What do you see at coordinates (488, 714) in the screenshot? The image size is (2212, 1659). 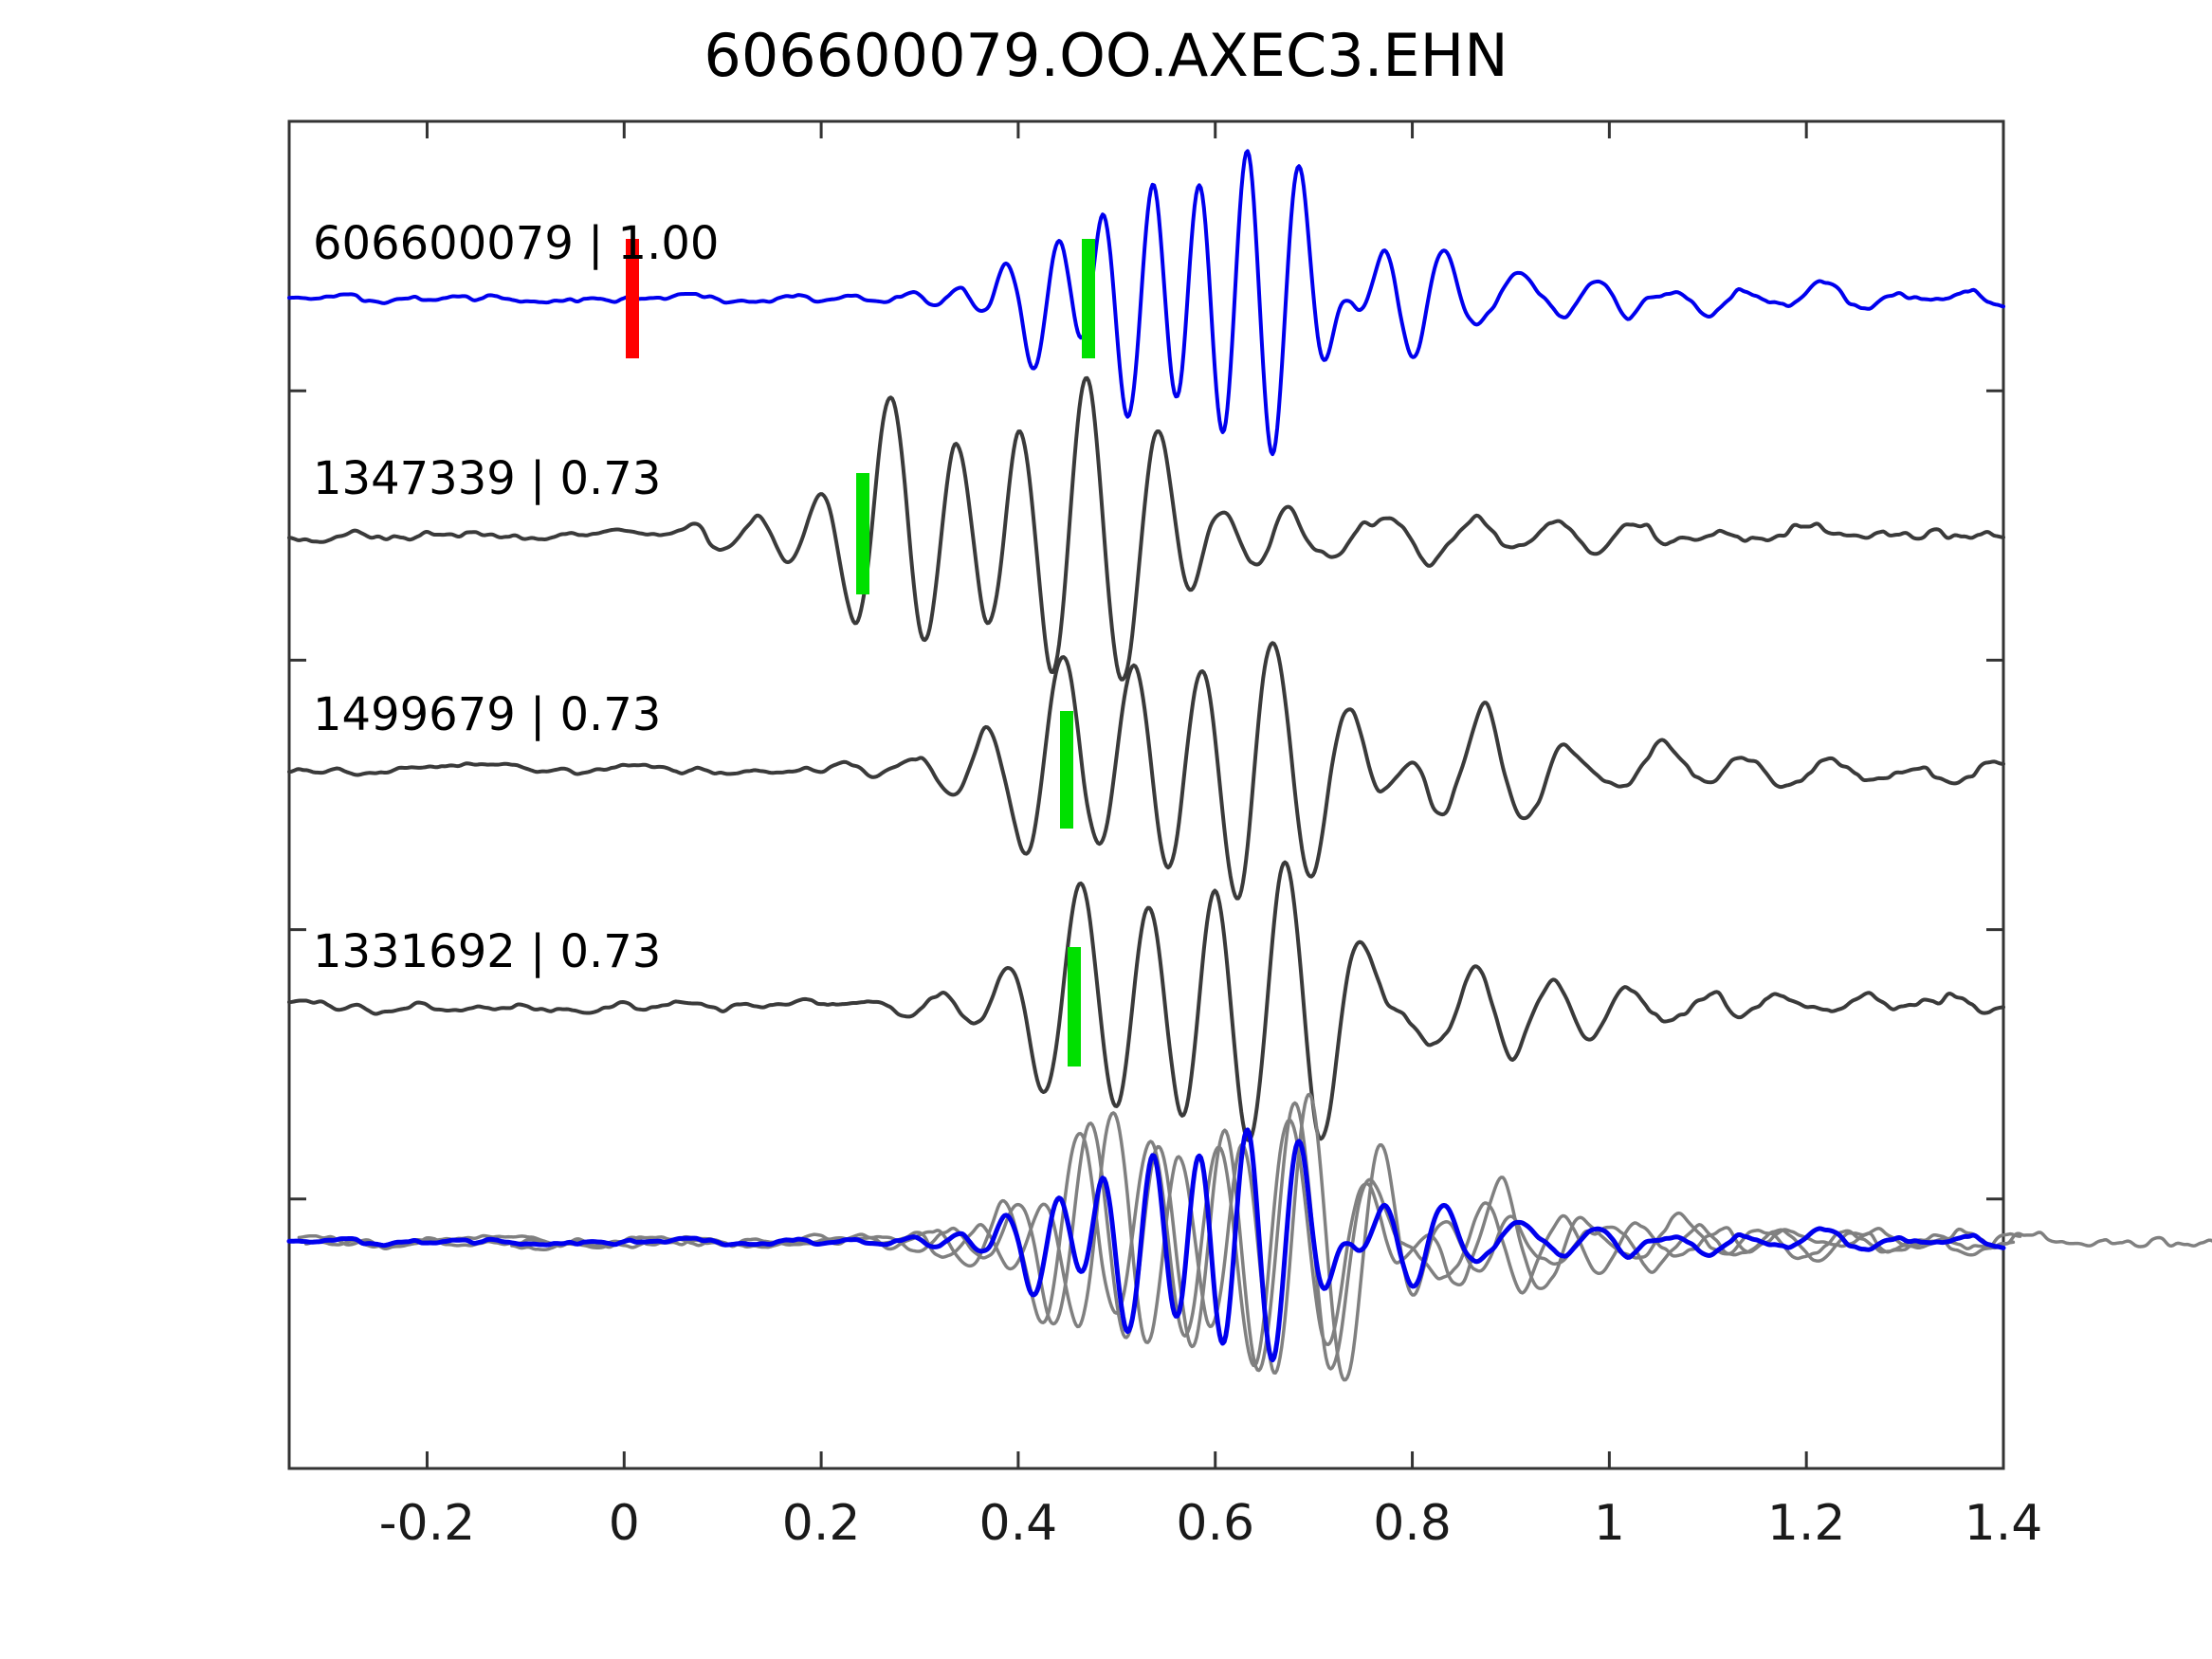 I see `trace-label: 1499679 | 0.73` at bounding box center [488, 714].